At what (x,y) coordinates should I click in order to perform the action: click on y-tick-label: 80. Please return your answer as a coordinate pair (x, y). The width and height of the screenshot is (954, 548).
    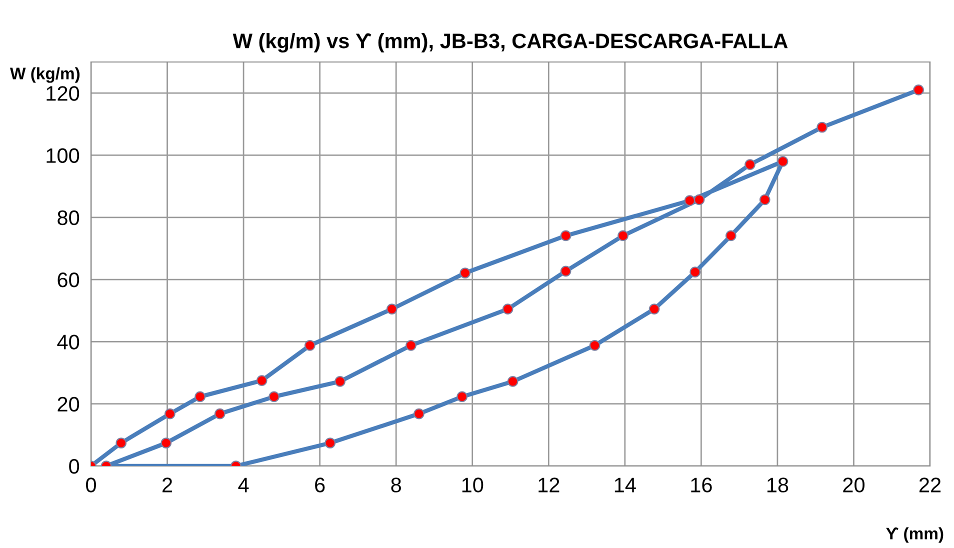
    Looking at the image, I should click on (69, 218).